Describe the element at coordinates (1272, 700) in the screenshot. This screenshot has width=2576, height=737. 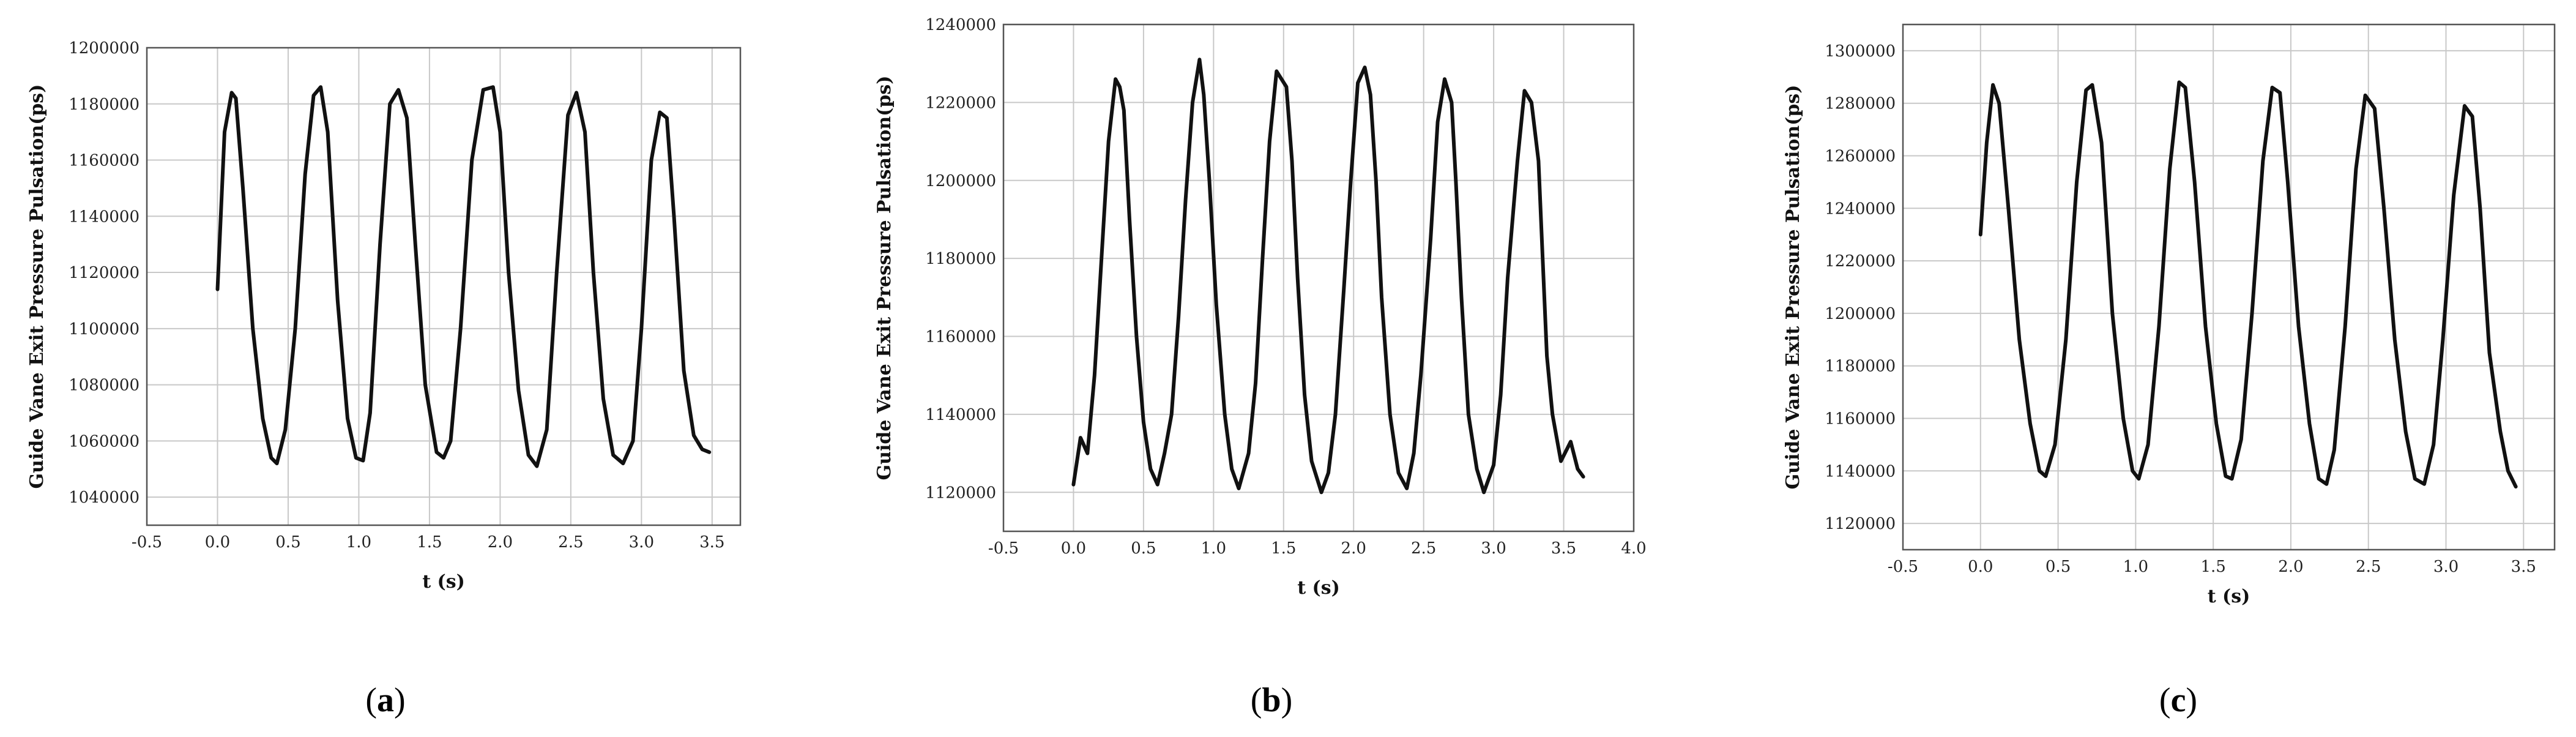
I see `panel-label-b: (b)` at that location.